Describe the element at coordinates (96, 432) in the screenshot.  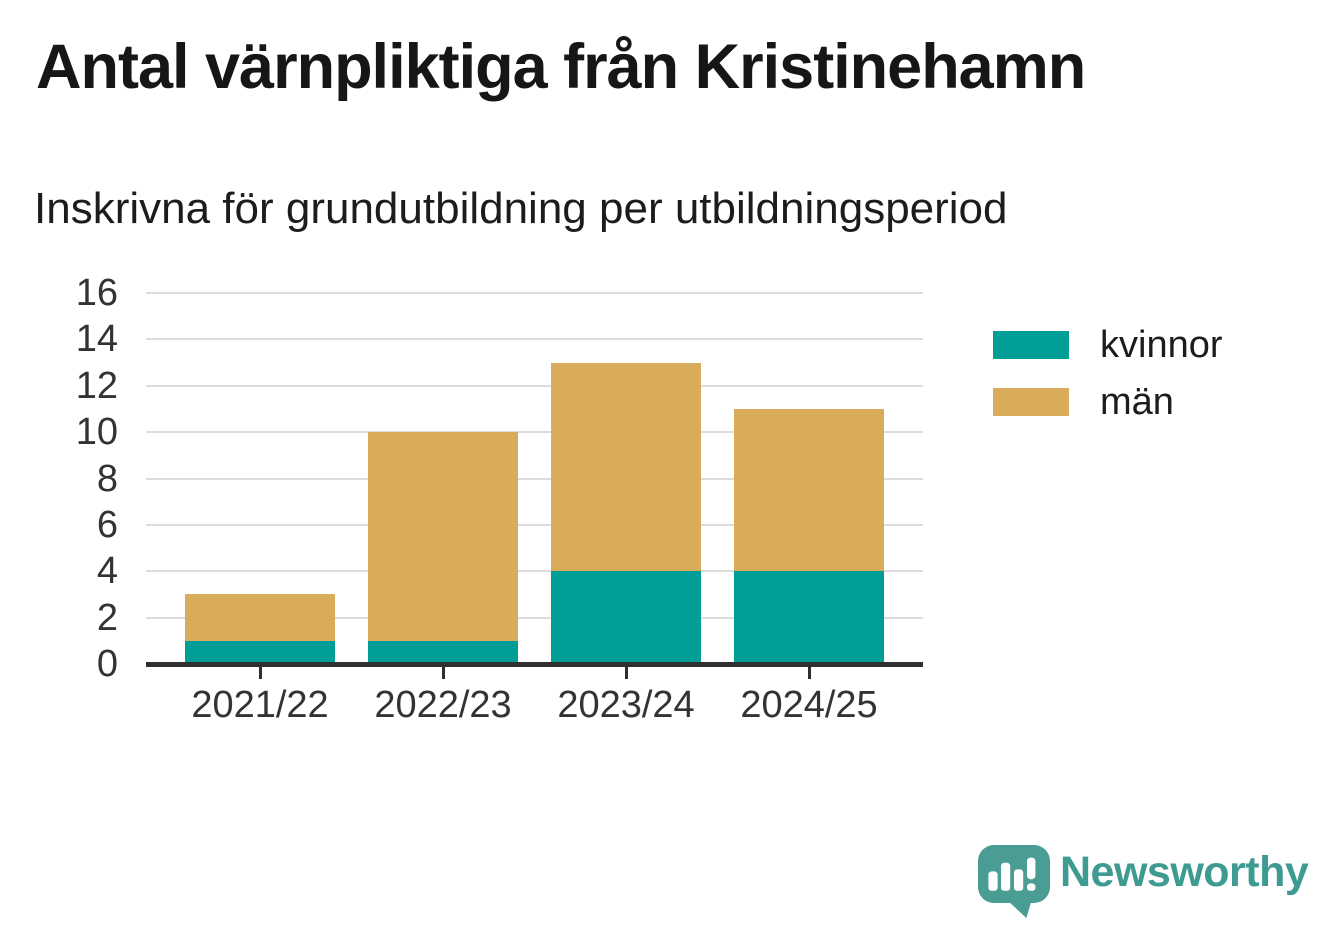
I see `y-tick-label: 10` at that location.